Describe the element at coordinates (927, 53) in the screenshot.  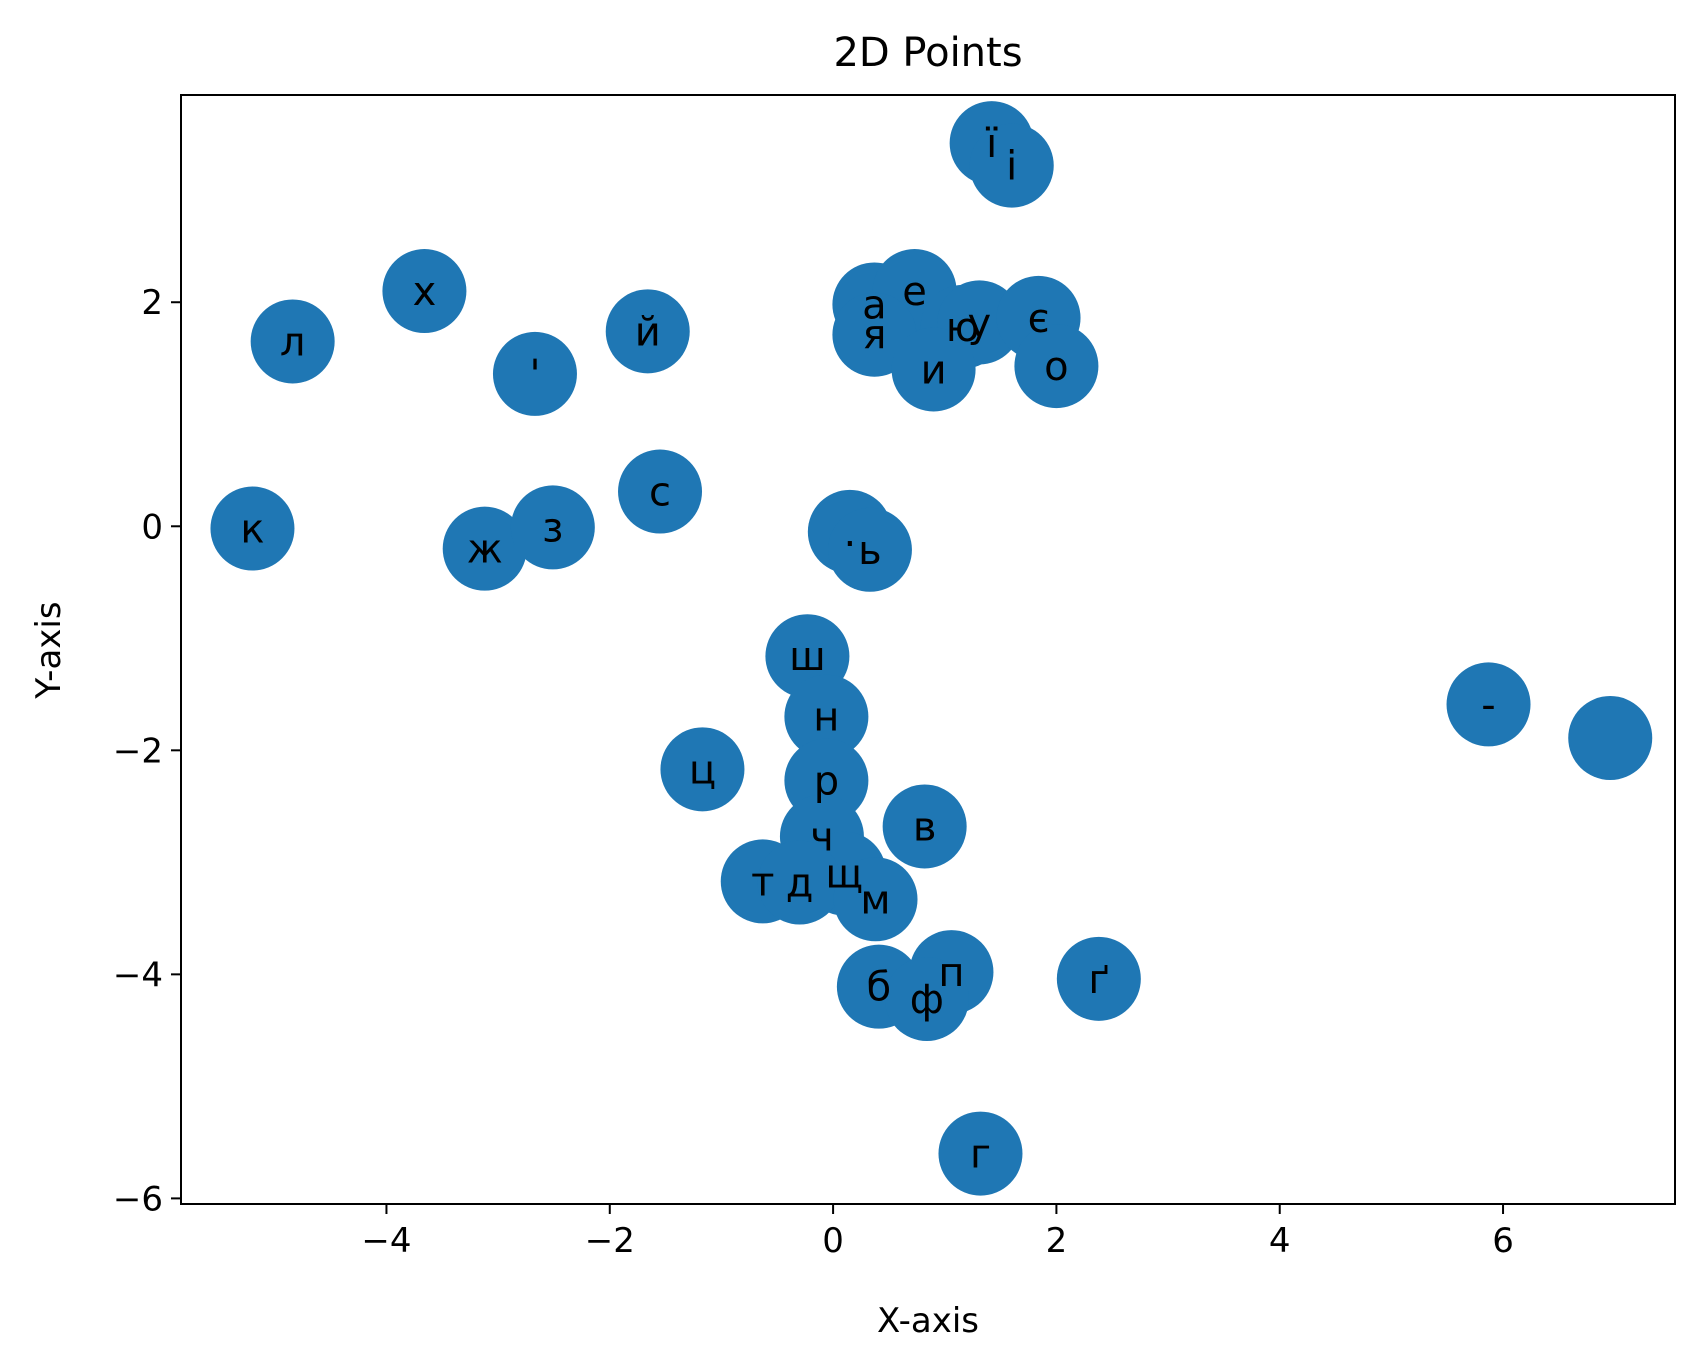
I see `chart-title: 2D Points` at that location.